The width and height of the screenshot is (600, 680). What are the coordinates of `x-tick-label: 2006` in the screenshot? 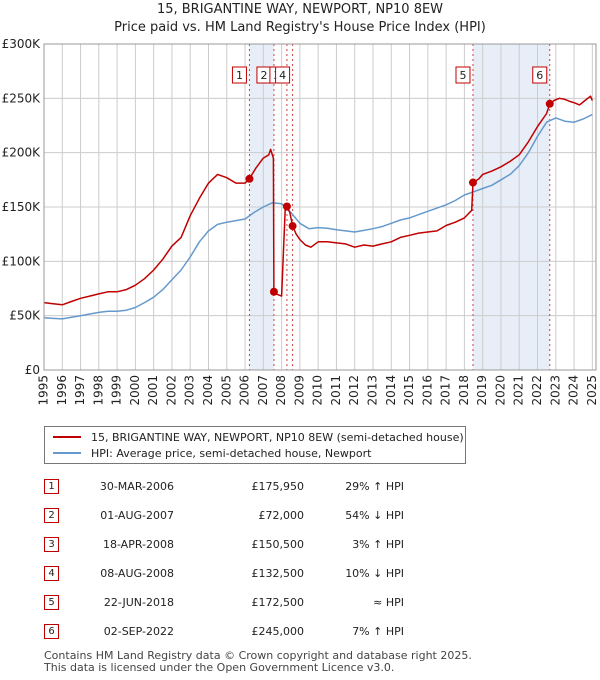 It's located at (245, 390).